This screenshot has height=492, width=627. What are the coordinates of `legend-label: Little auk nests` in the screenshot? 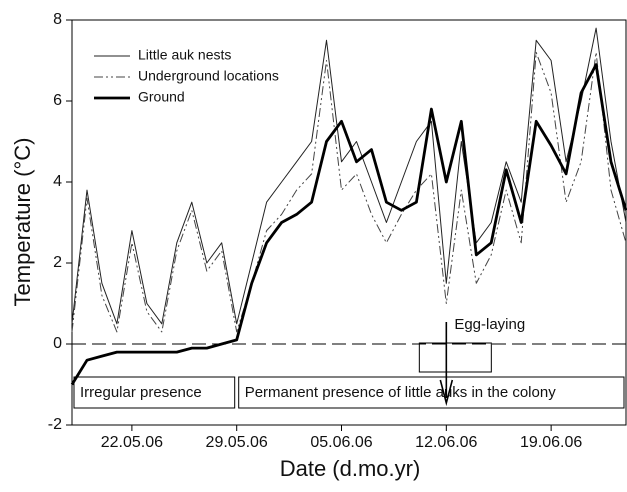 It's located at (184, 55).